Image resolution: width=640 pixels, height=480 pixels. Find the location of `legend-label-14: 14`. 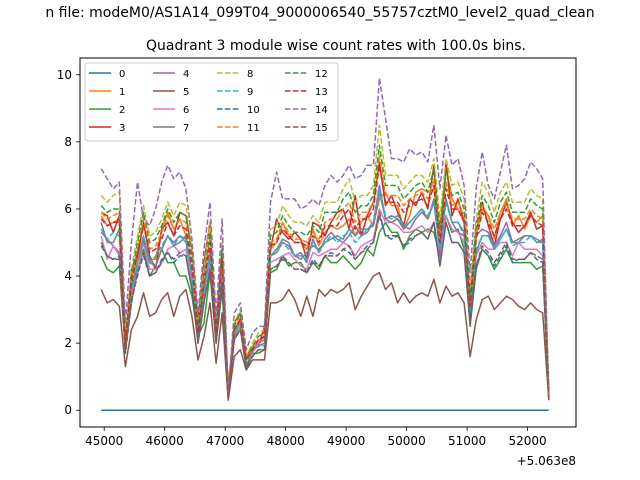

legend-label-14: 14 is located at coordinates (321, 110).